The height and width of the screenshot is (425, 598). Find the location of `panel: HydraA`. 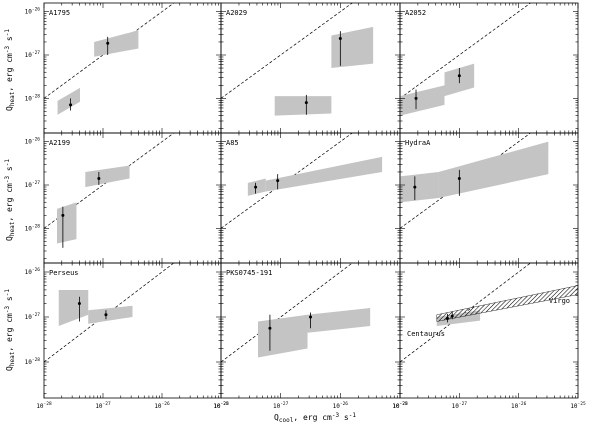

panel: HydraA is located at coordinates (489, 198).